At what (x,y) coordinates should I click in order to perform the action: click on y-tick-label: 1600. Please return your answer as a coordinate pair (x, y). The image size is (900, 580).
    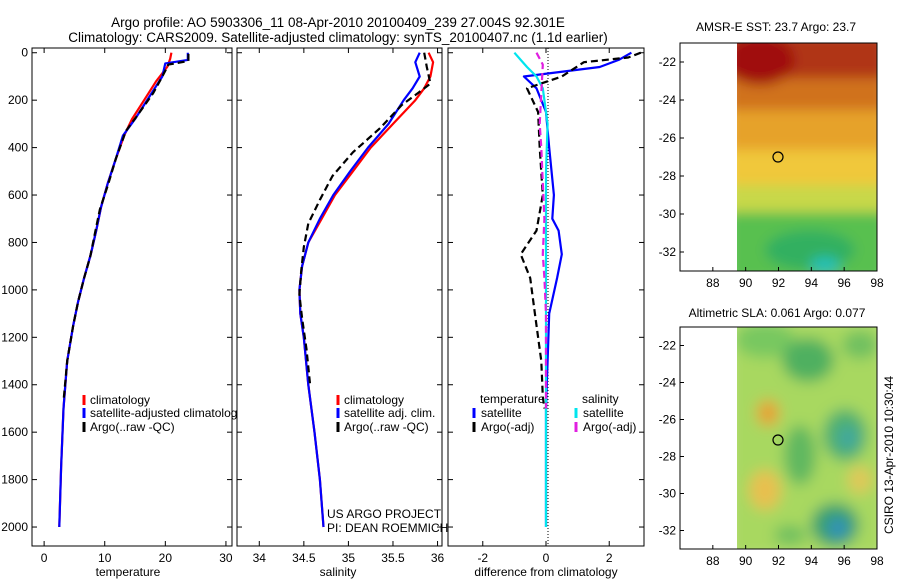
    Looking at the image, I should click on (14, 432).